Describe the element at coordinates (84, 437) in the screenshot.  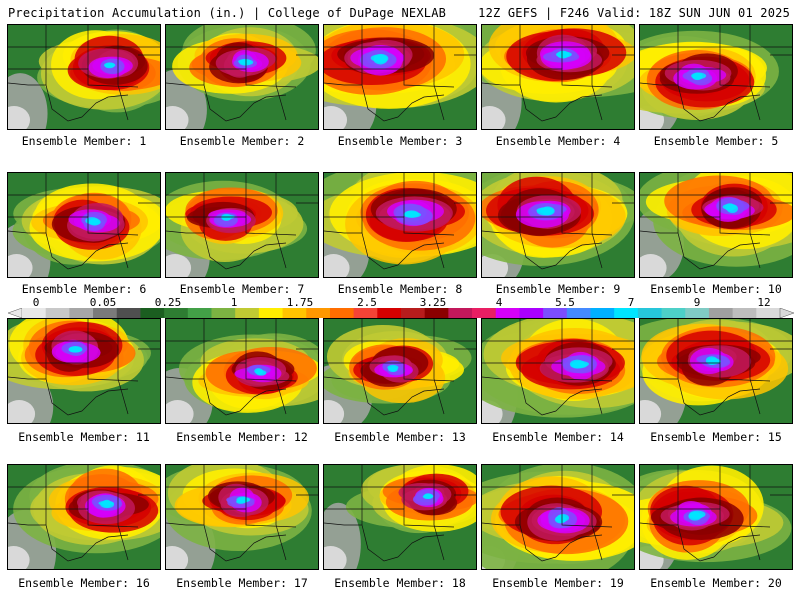
I see `member-label: Ensemble Member: 11` at that location.